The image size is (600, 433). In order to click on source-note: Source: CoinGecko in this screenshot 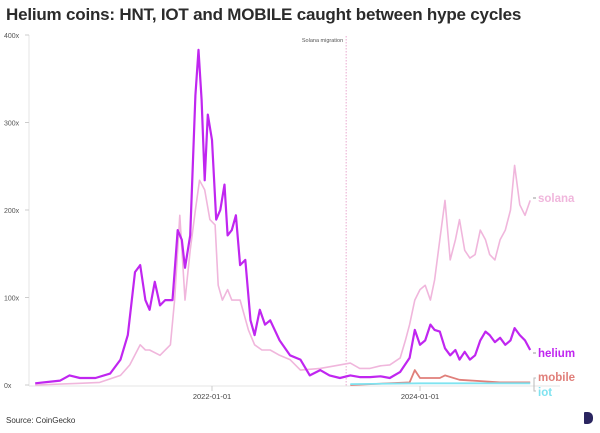, I will do `click(41, 420)`.